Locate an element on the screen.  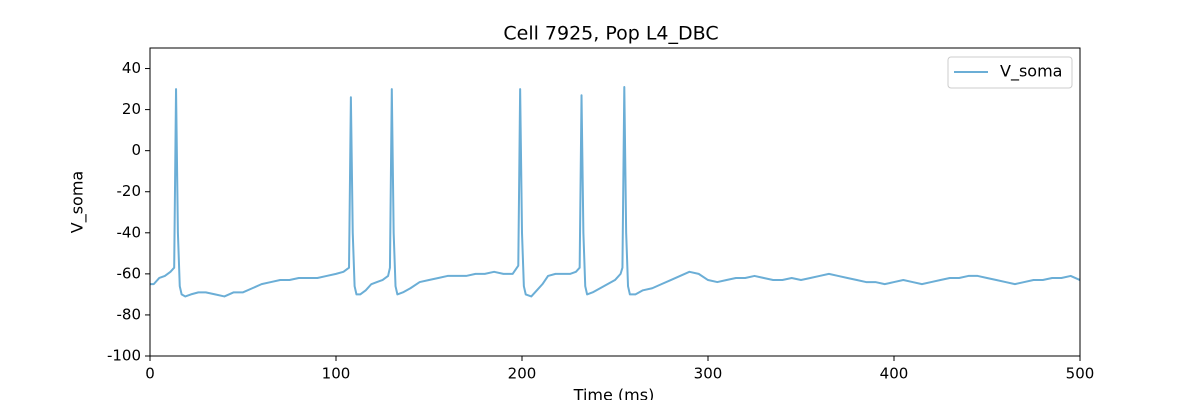
x-tick-label: 500 is located at coordinates (1080, 374).